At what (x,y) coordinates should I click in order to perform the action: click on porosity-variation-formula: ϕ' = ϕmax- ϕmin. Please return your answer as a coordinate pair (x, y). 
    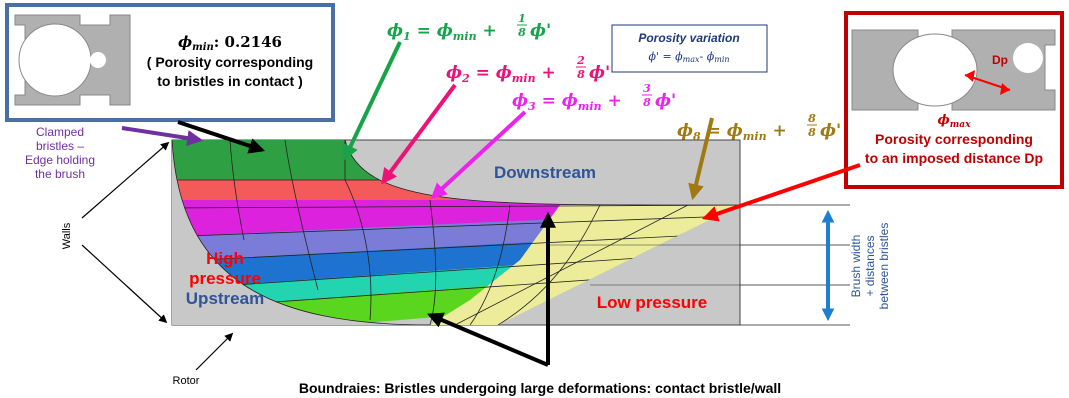
    Looking at the image, I should click on (688, 57).